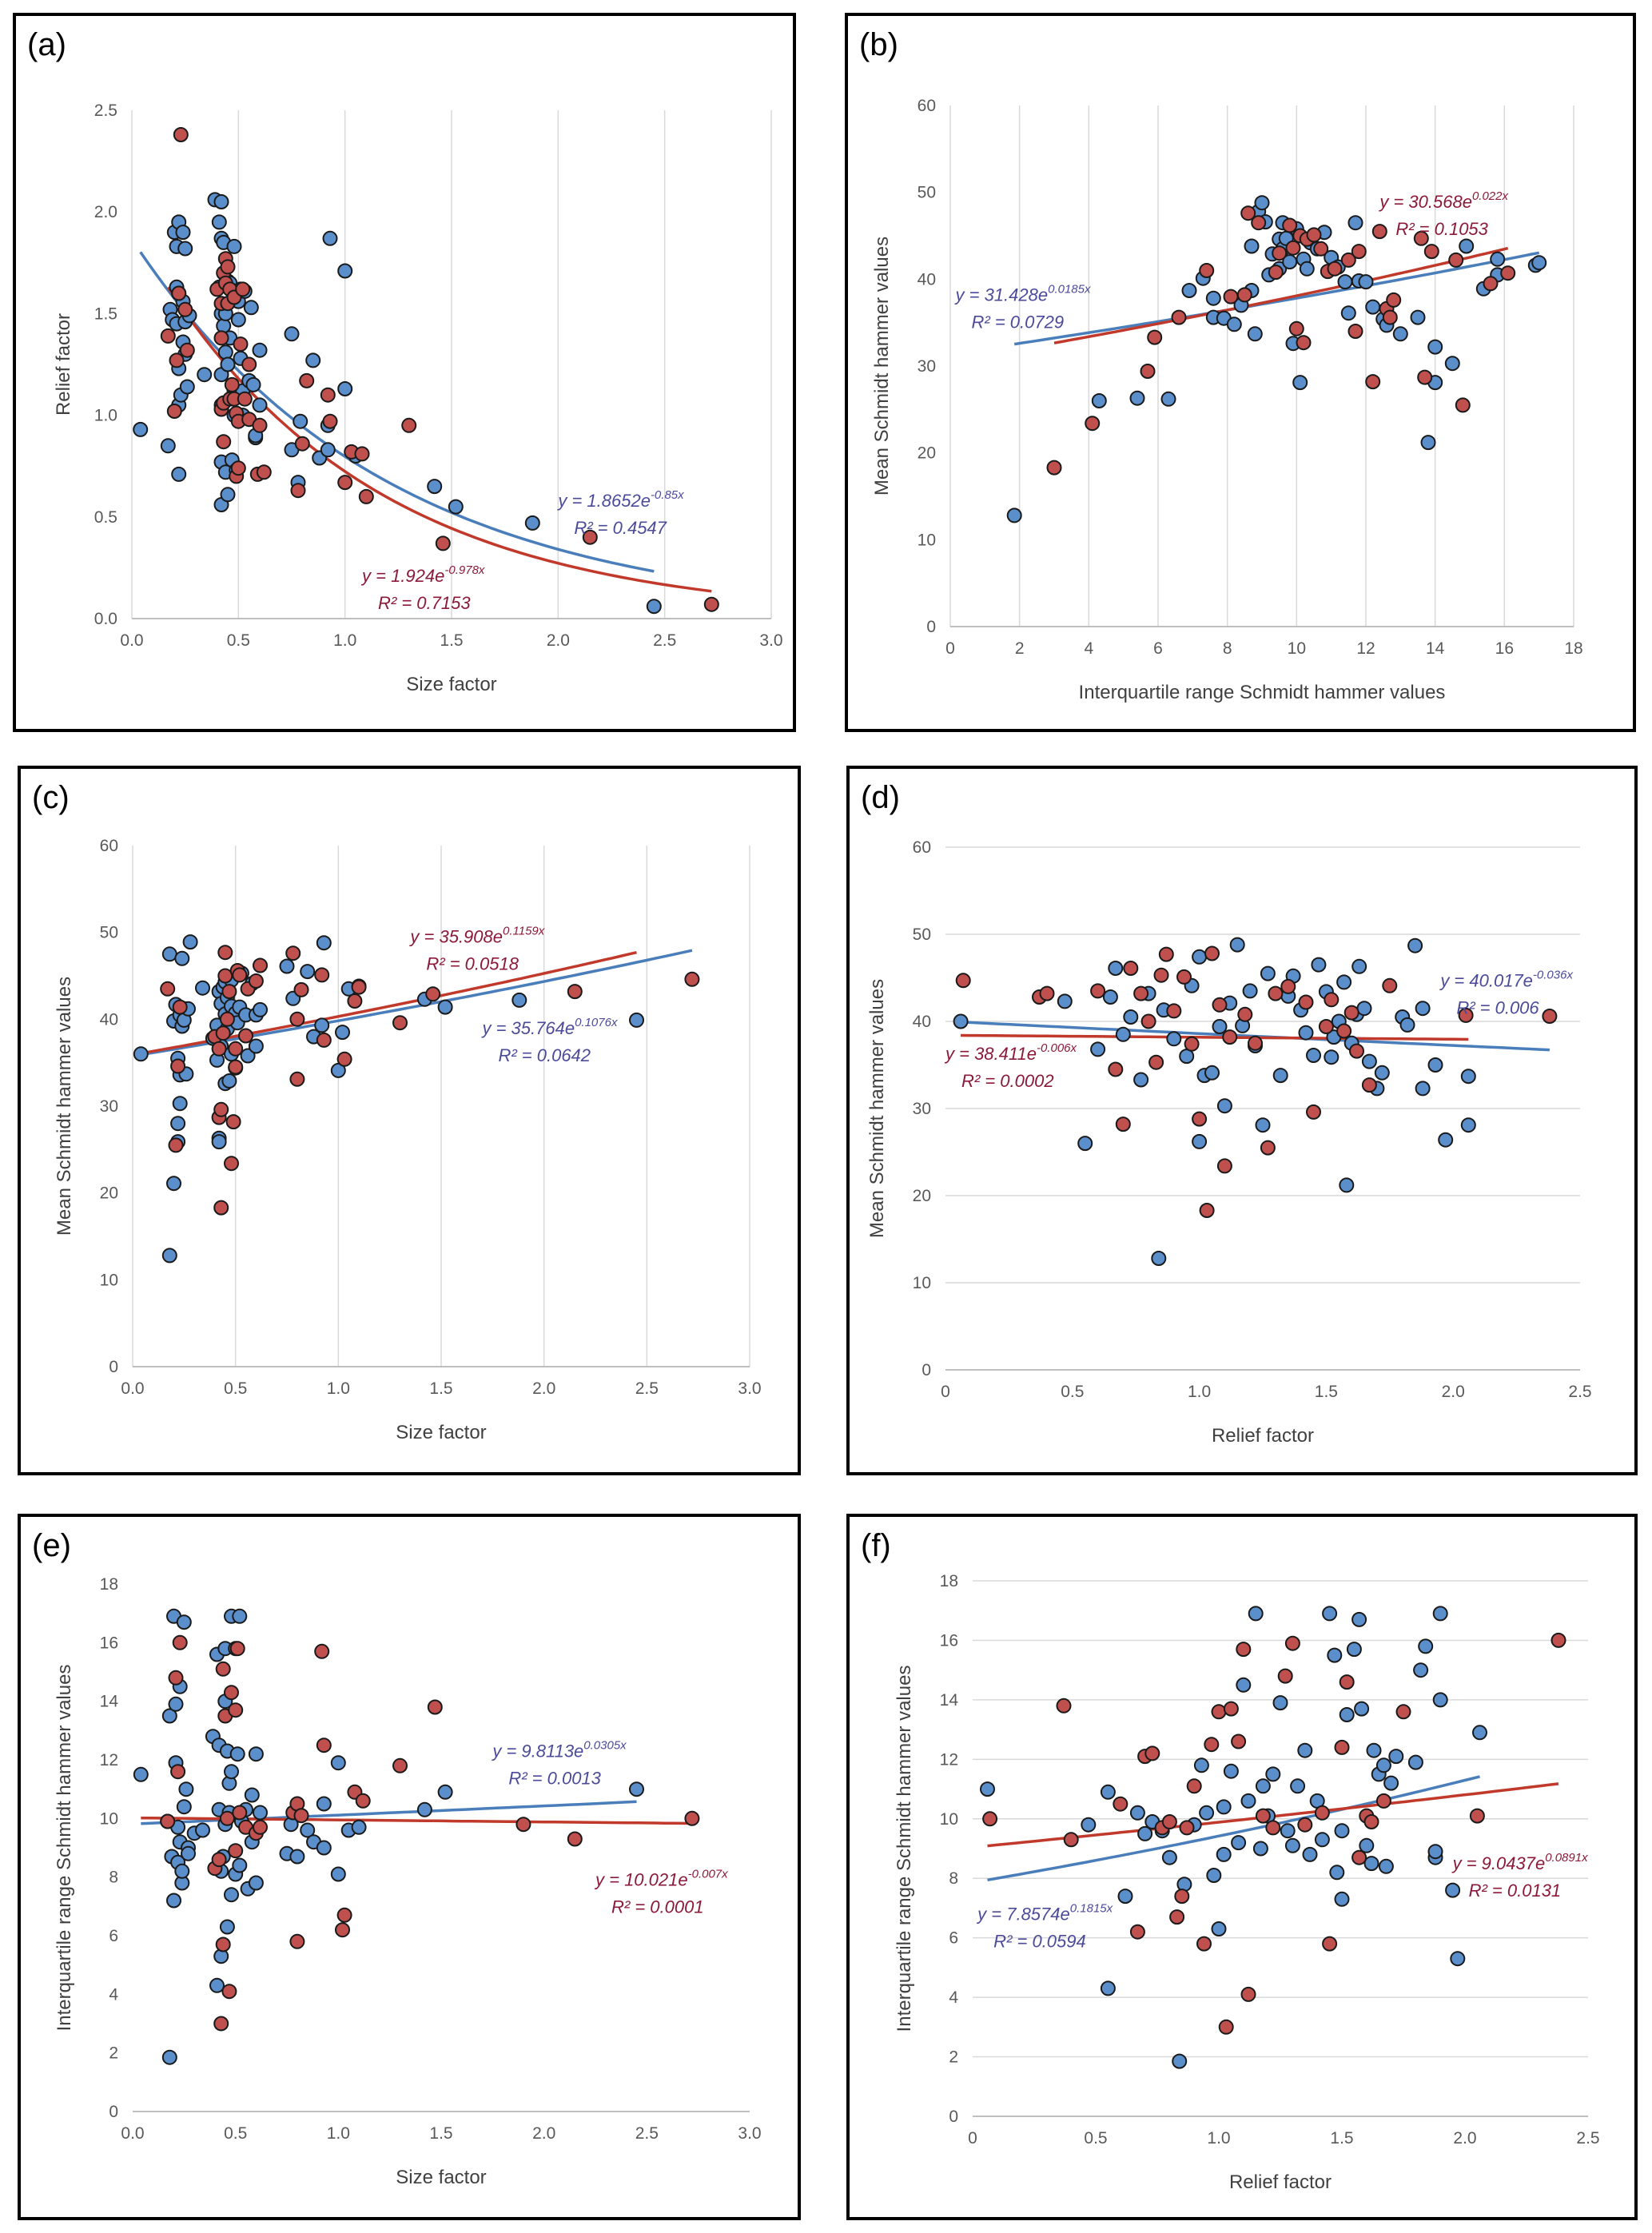  I want to click on x-tick-label: 1.5, so click(1341, 2138).